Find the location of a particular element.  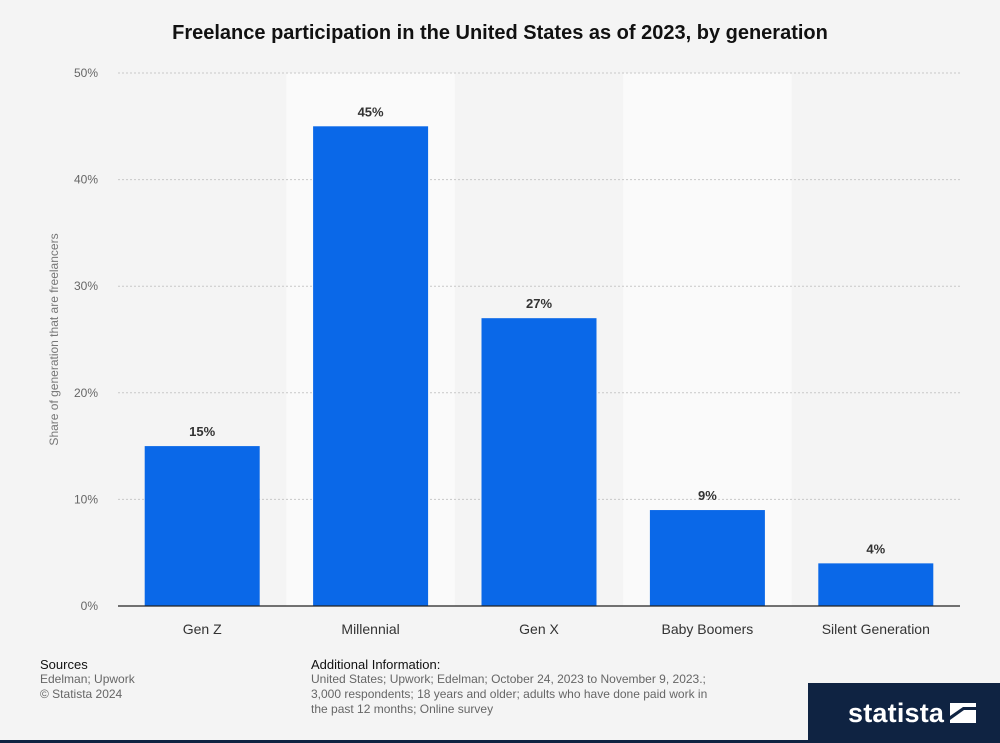

x-tick-label: Baby Boomers is located at coordinates (707, 629).